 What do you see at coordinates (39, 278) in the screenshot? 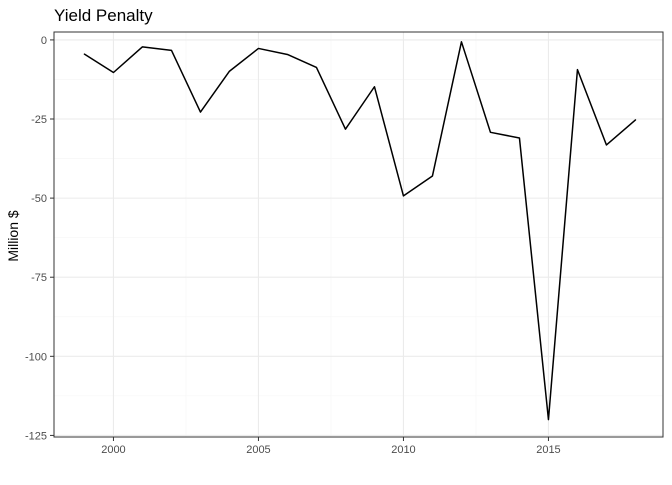
I see `y-tick-label: -75` at bounding box center [39, 278].